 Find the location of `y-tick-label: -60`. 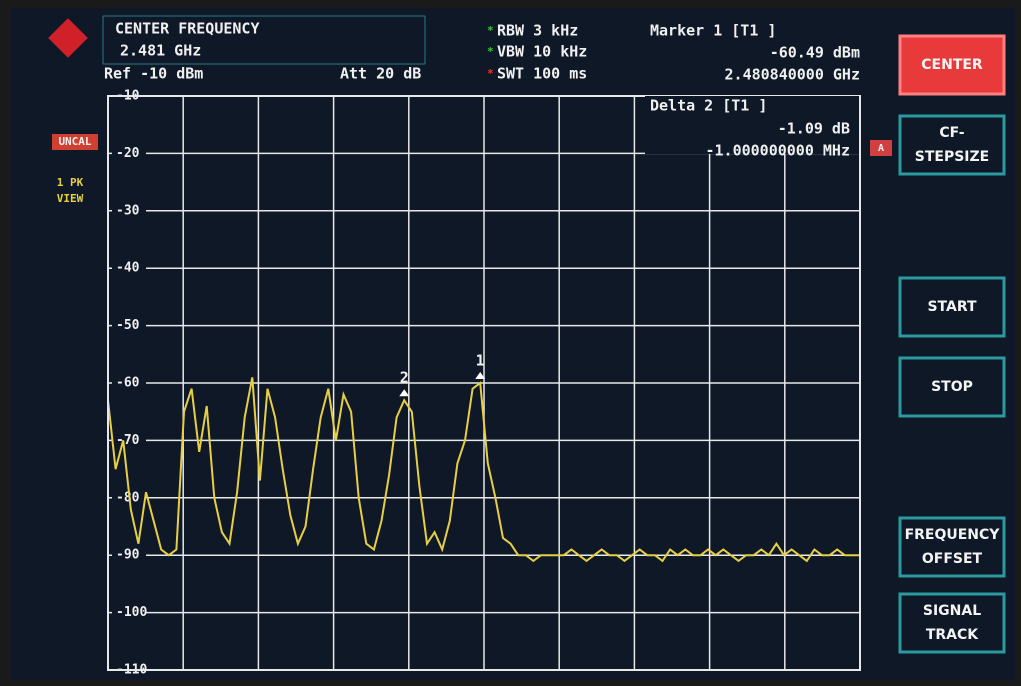

y-tick-label: -60 is located at coordinates (128, 383).